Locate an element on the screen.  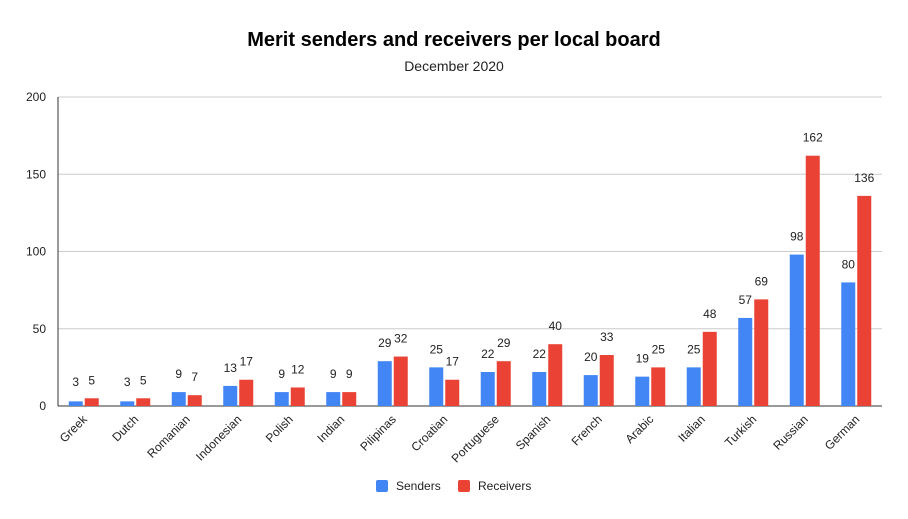
x-tick-label: Dutch is located at coordinates (125, 428).